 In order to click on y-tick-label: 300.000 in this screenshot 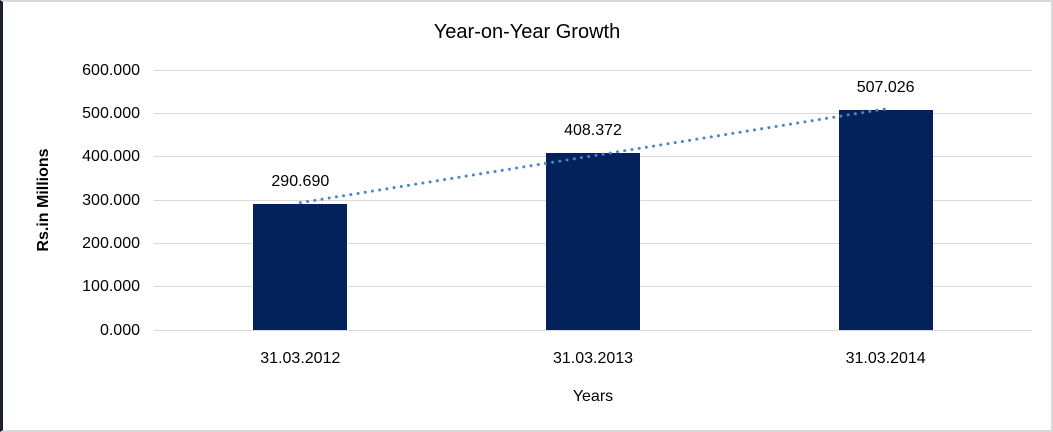, I will do `click(111, 200)`.